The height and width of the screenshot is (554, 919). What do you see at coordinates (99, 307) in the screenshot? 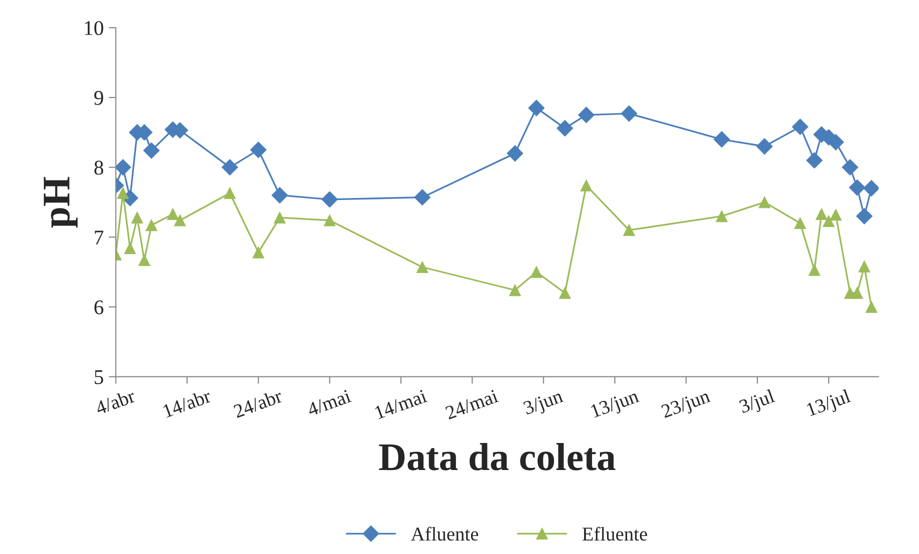
I see `y-tick-label: 6` at bounding box center [99, 307].